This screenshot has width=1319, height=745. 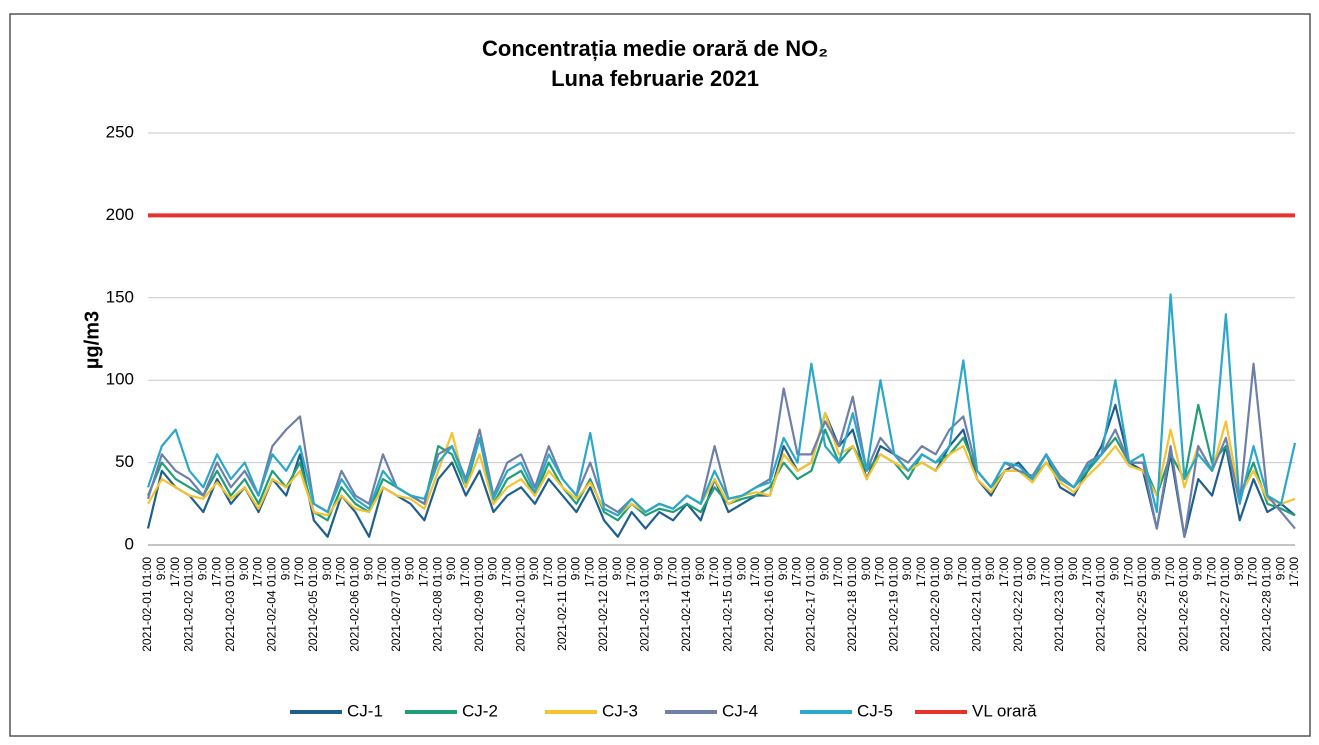 I want to click on x-tick-label: 2021-02-13 01:00, so click(x=645, y=604).